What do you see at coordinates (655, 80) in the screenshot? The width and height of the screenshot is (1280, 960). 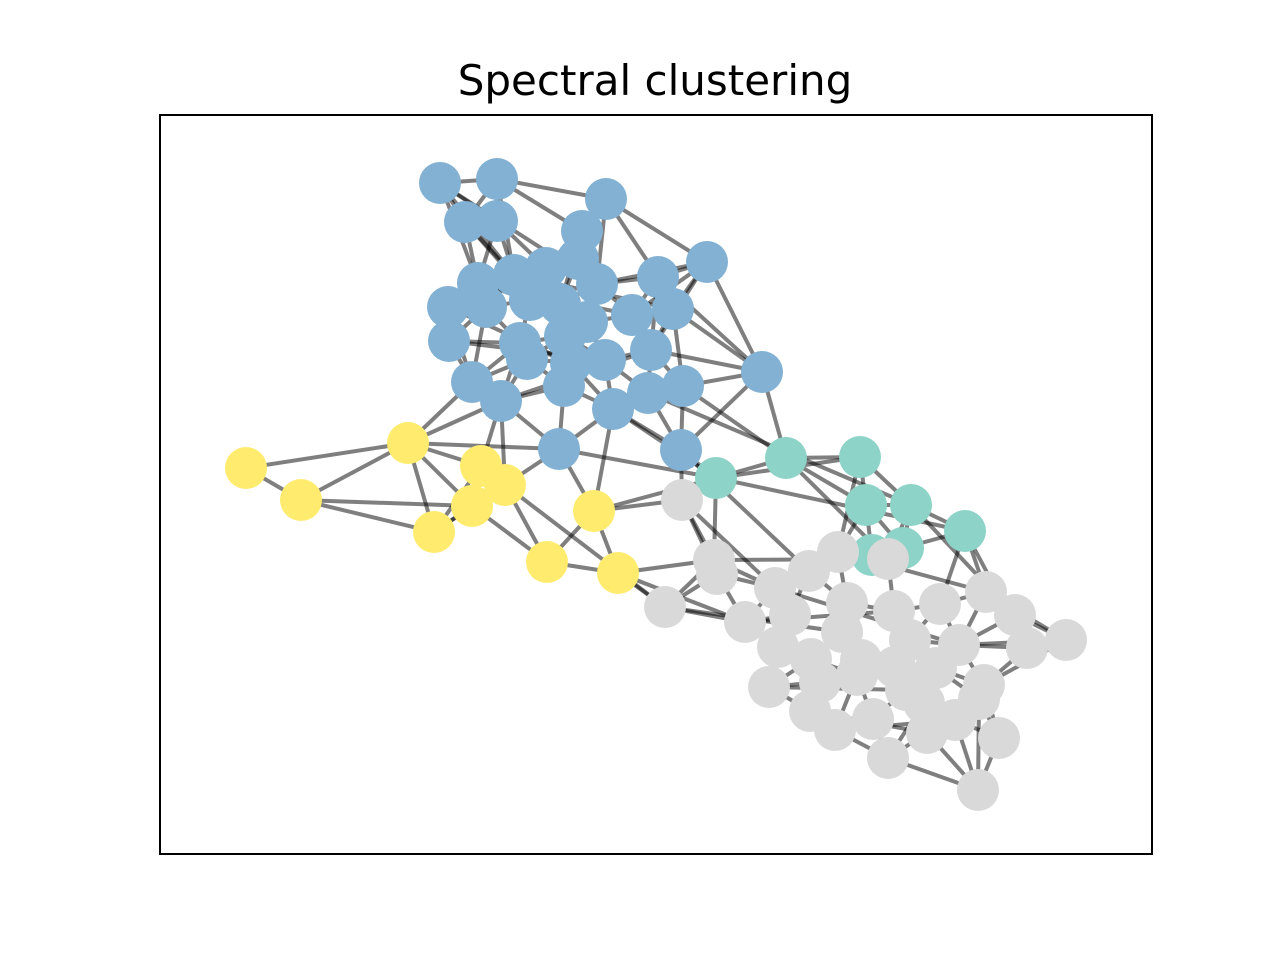 I see `chart-title: Spectral clustering` at bounding box center [655, 80].